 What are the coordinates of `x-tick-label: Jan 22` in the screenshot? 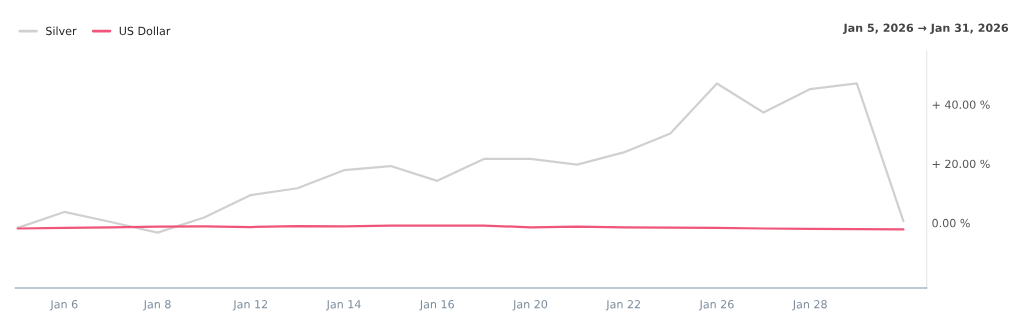 It's located at (622, 305).